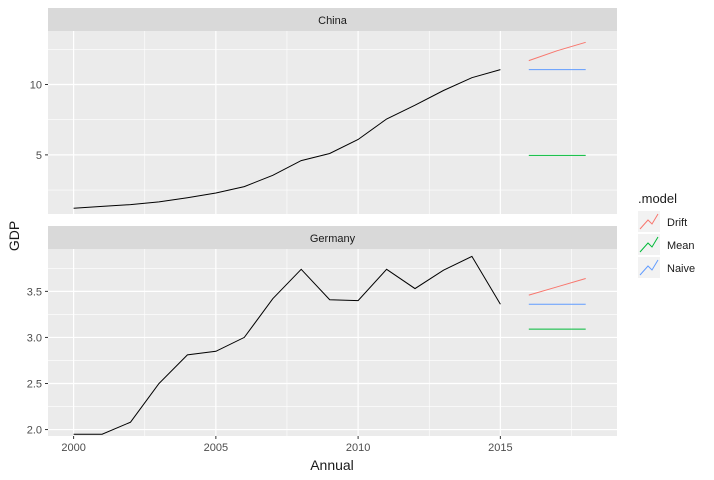  I want to click on legend-label-naive: Naive, so click(681, 269).